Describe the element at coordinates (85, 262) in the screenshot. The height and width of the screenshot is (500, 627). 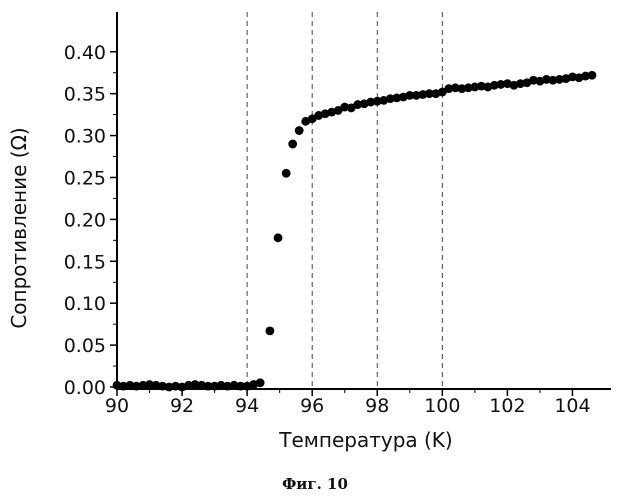
I see `y-tick-label: 0.15` at that location.